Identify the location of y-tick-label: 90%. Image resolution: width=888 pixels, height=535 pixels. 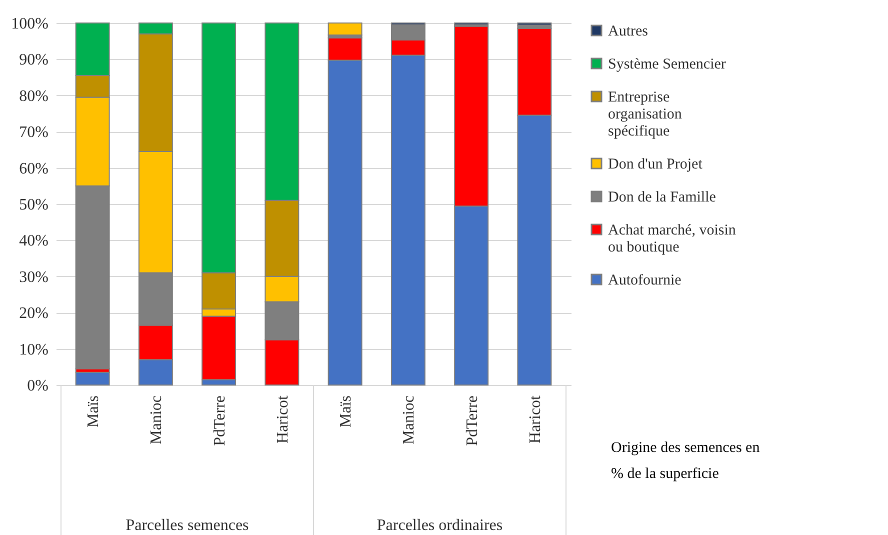
(33, 60).